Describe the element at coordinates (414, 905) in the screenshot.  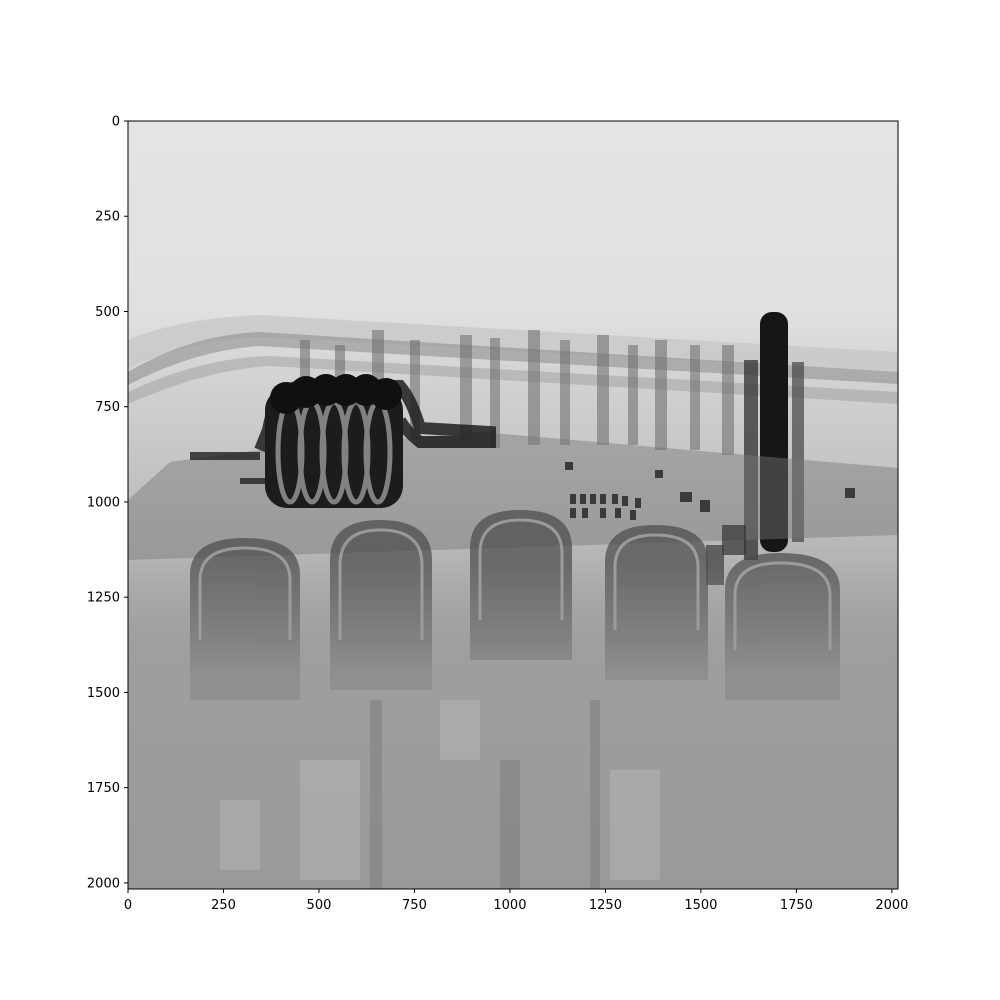
I see `x-tick-label: 750` at that location.